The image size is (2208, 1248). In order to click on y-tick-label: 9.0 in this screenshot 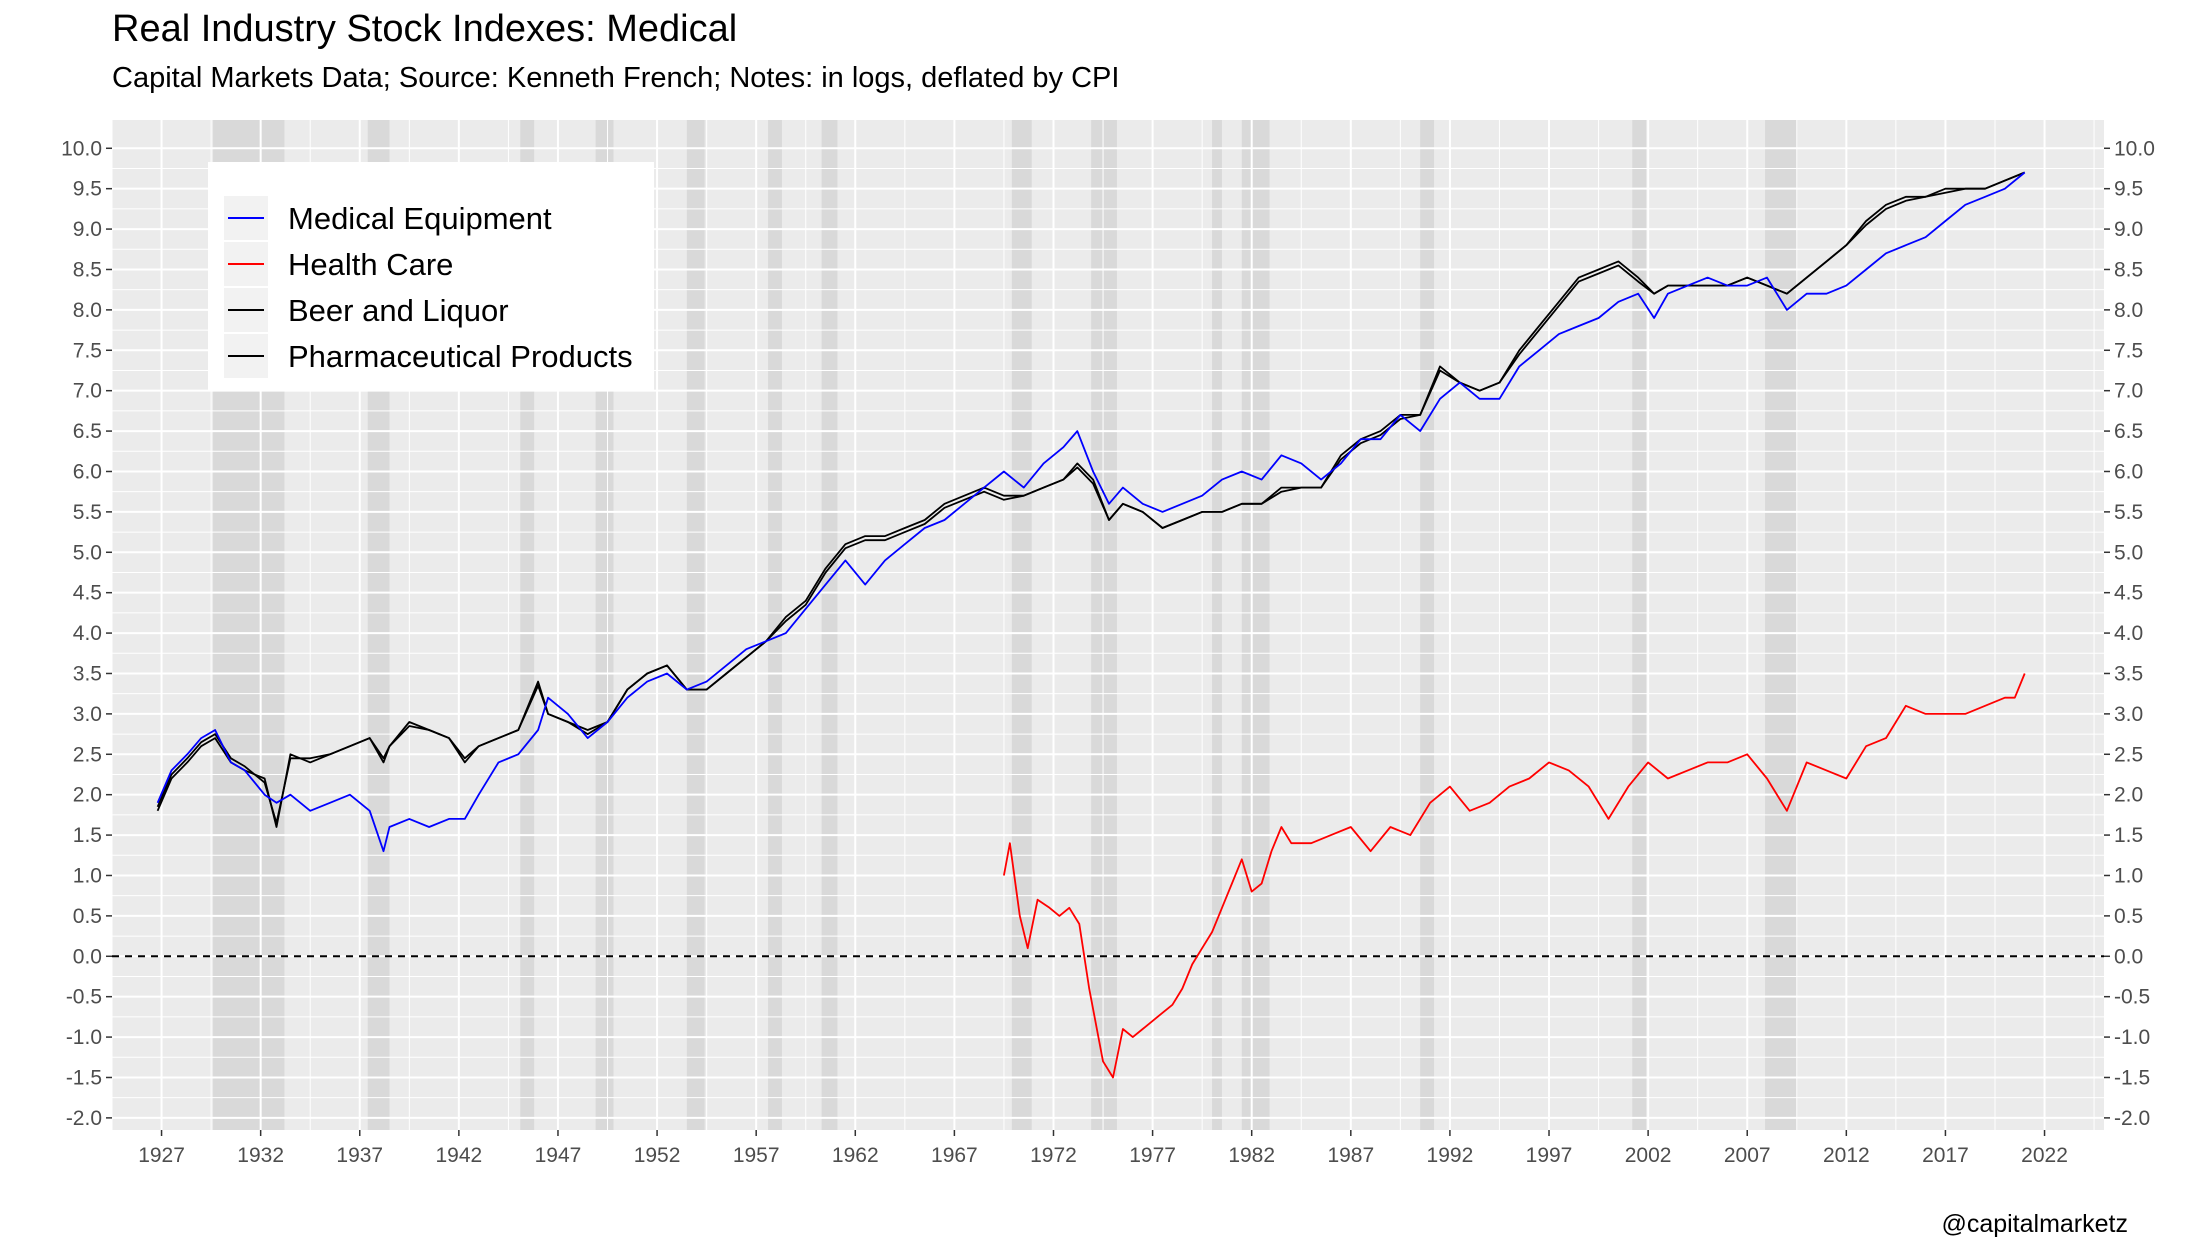, I will do `click(87, 229)`.